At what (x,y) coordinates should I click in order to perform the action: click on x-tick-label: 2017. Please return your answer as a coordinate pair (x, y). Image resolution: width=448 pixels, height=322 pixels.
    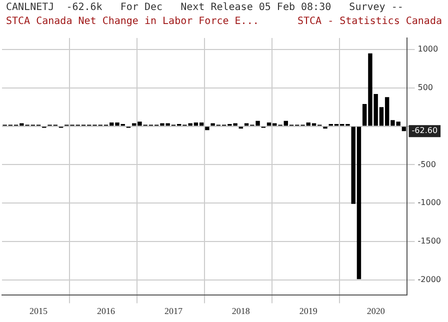
    Looking at the image, I should click on (173, 311).